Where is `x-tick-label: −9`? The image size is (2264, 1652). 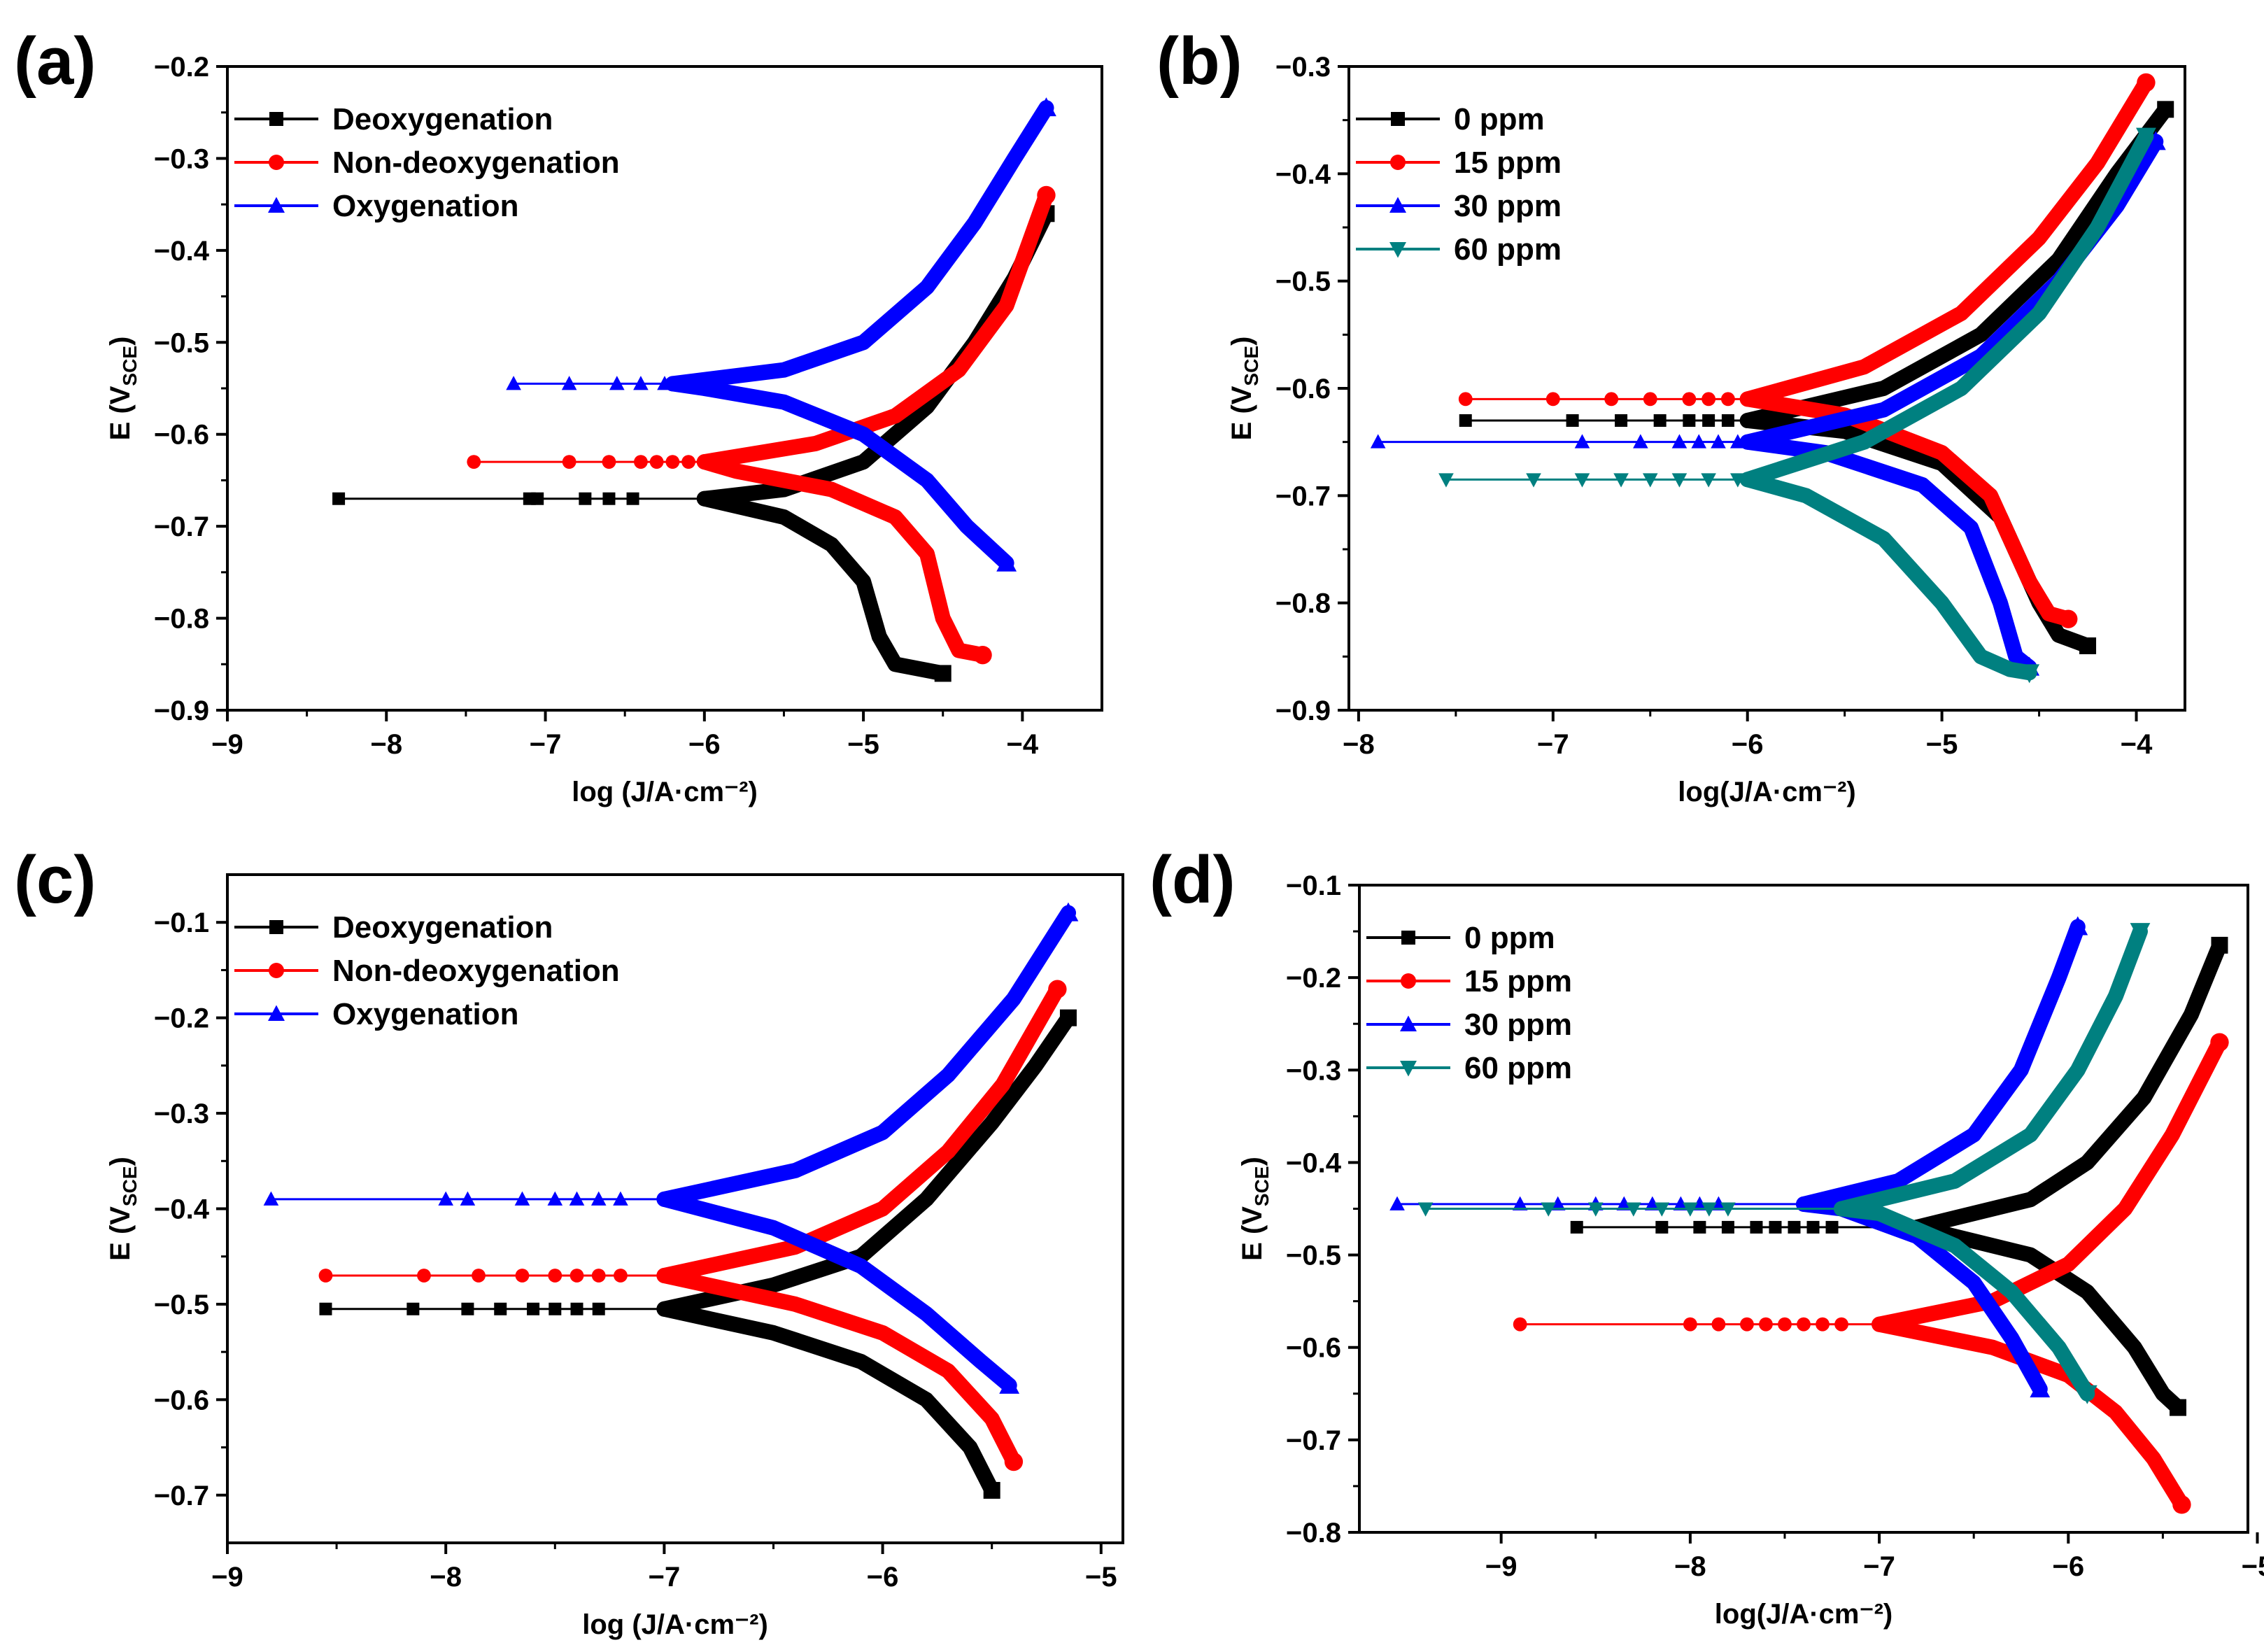
x-tick-label: −9 is located at coordinates (227, 745).